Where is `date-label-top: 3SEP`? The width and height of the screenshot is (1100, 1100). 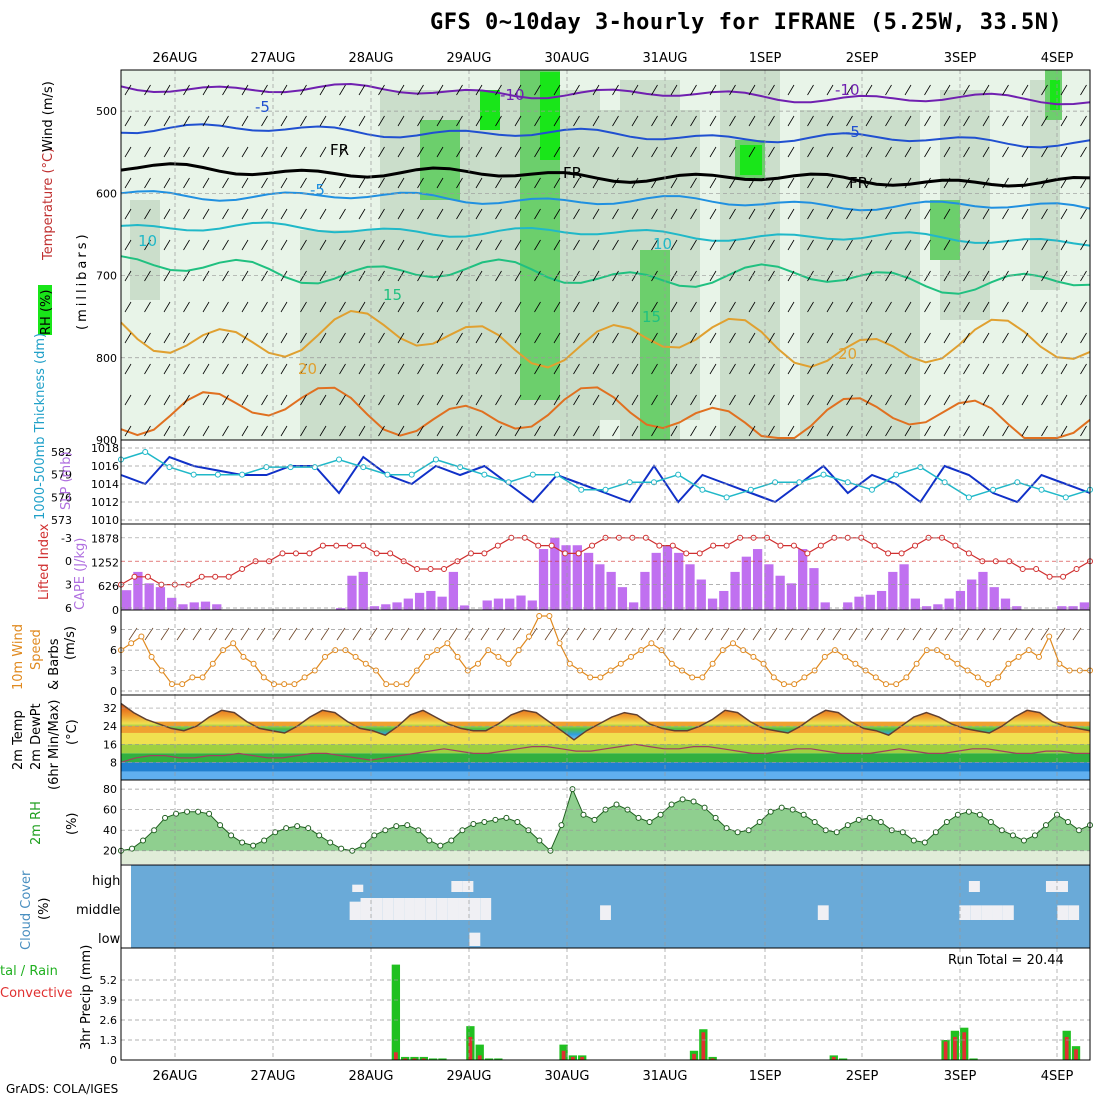
date-label-top: 3SEP is located at coordinates (960, 58).